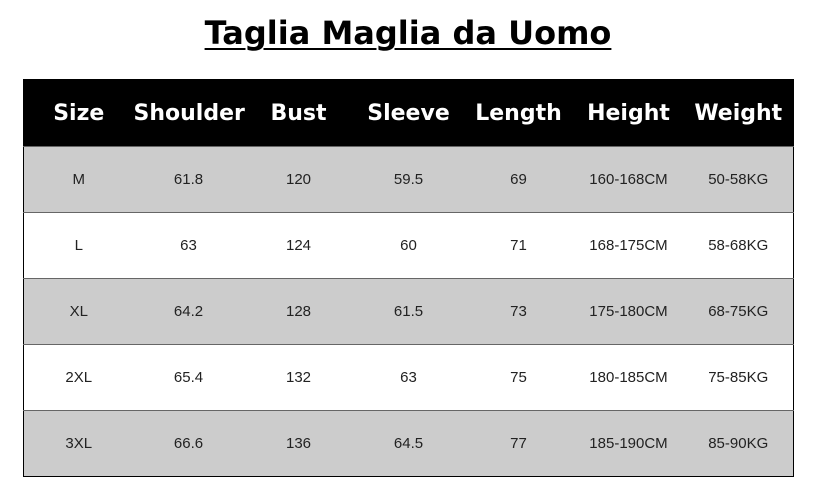 The image size is (816, 497). I want to click on column-header-height: Height, so click(628, 113).